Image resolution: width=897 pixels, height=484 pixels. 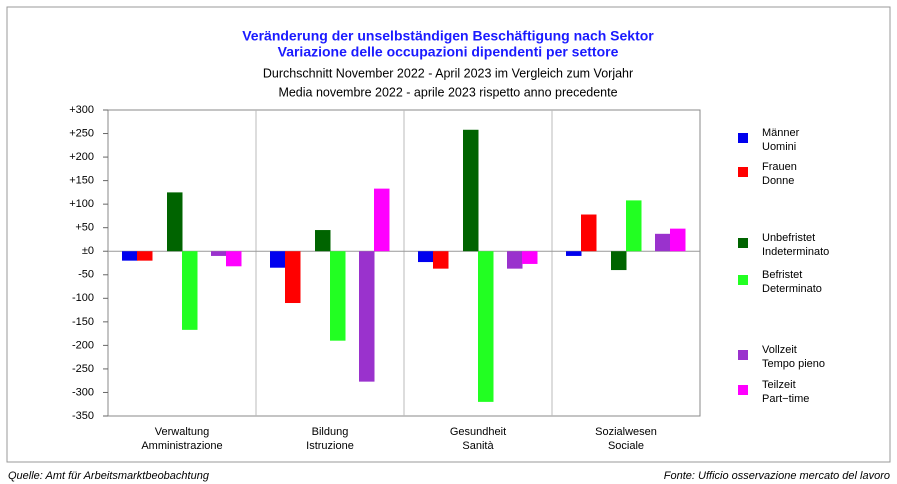 What do you see at coordinates (86, 275) in the screenshot?
I see `y-tick-label: -50` at bounding box center [86, 275].